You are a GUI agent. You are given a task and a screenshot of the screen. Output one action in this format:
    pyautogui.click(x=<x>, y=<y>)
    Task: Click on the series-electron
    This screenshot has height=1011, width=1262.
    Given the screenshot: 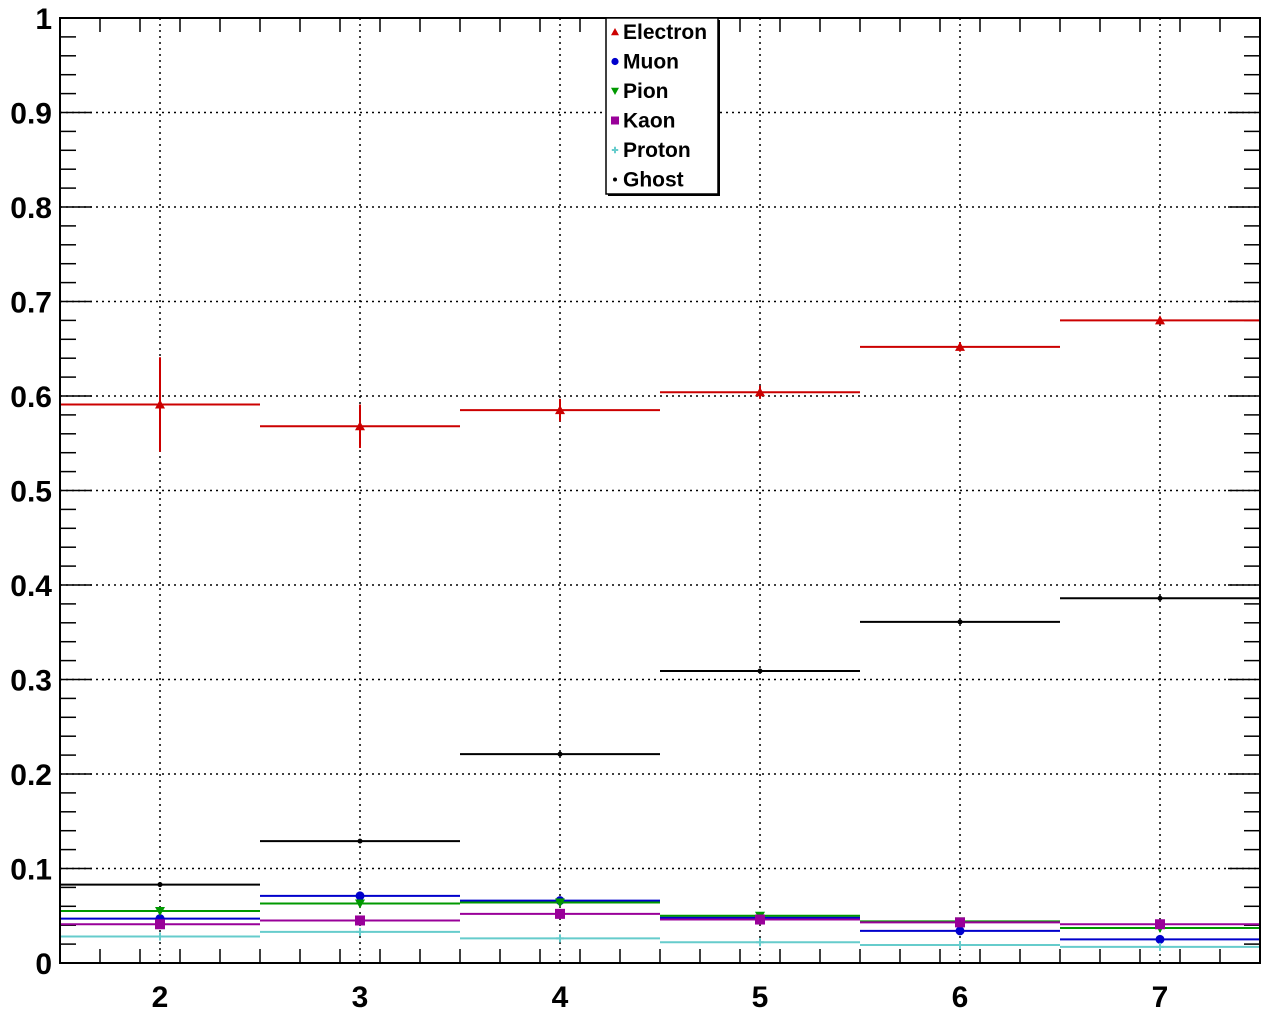 What is the action you would take?
    pyautogui.click(x=660, y=383)
    